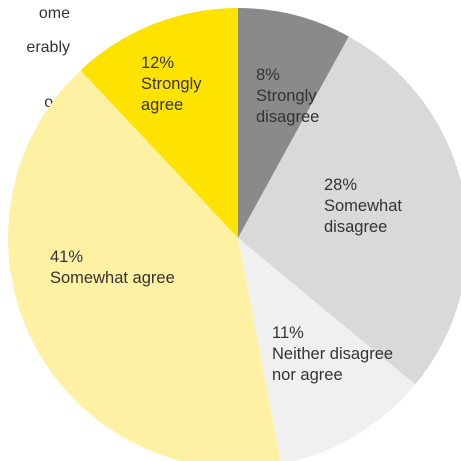 This screenshot has width=461, height=461. I want to click on slice-percent-label: 8%, so click(268, 75).